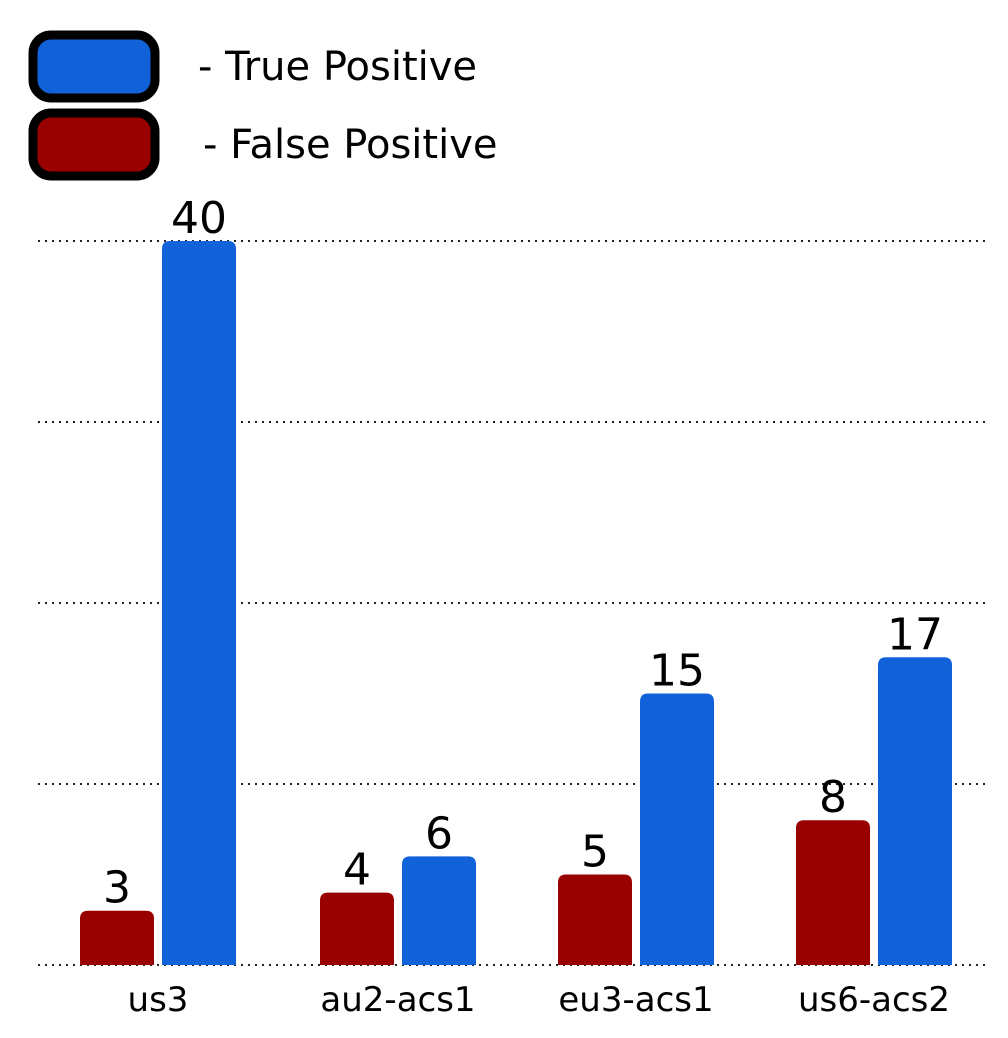 The image size is (1008, 1038). Describe the element at coordinates (199, 603) in the screenshot. I see `bar-true-positive-us3` at that location.